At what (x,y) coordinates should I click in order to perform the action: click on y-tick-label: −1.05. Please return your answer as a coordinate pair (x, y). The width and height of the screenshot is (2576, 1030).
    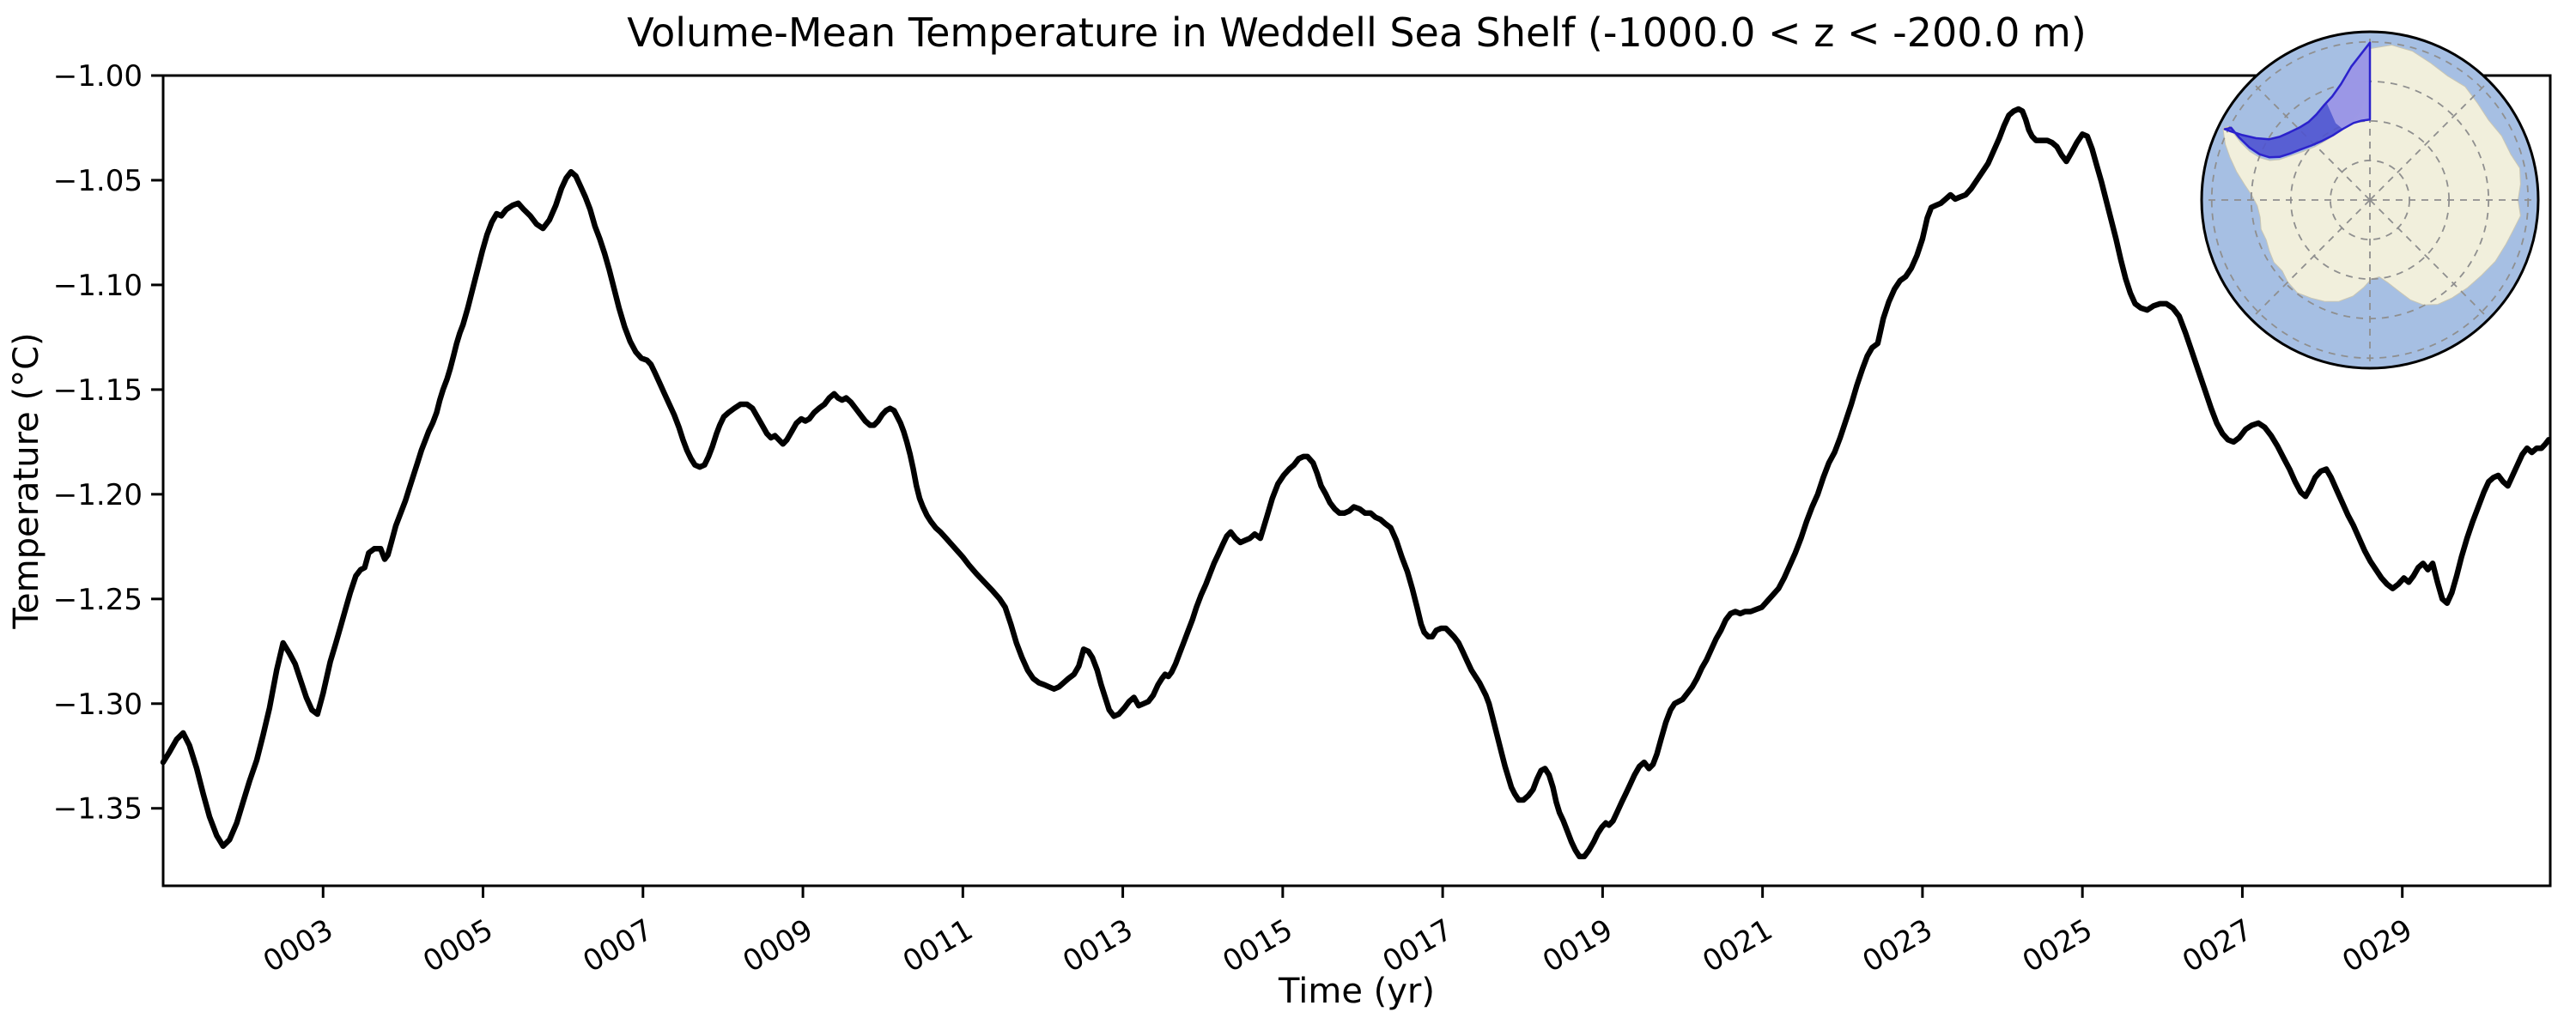
    Looking at the image, I should click on (98, 181).